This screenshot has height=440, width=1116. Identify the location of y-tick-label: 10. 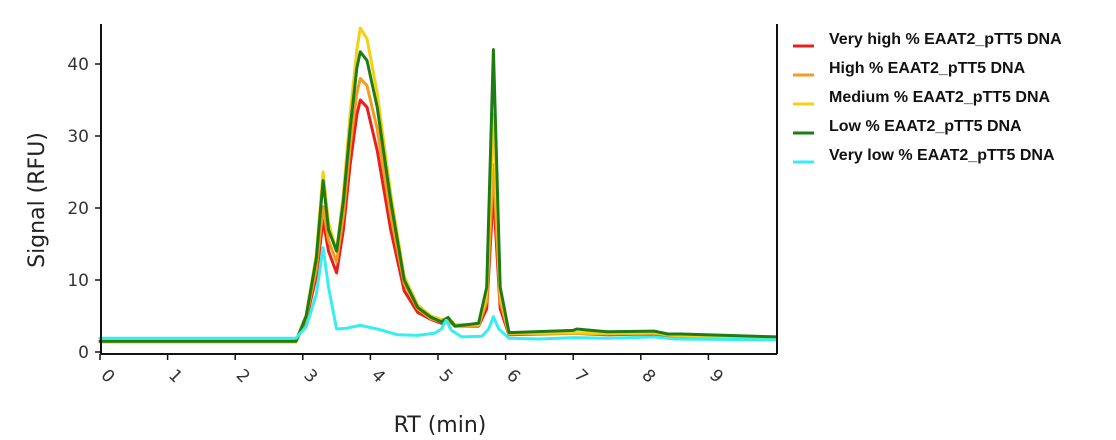
(78, 281).